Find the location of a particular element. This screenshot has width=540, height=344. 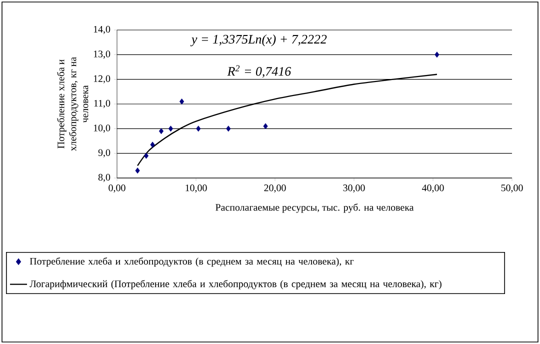

x-tick-label: 20,00 is located at coordinates (275, 188).